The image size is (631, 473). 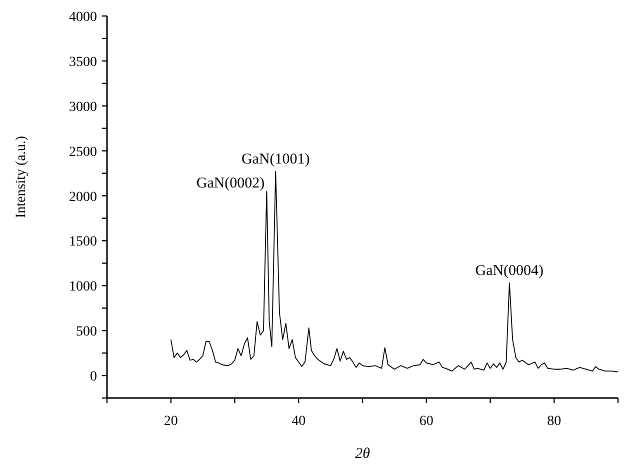 What do you see at coordinates (83, 17) in the screenshot?
I see `y-tick-label: 4000` at bounding box center [83, 17].